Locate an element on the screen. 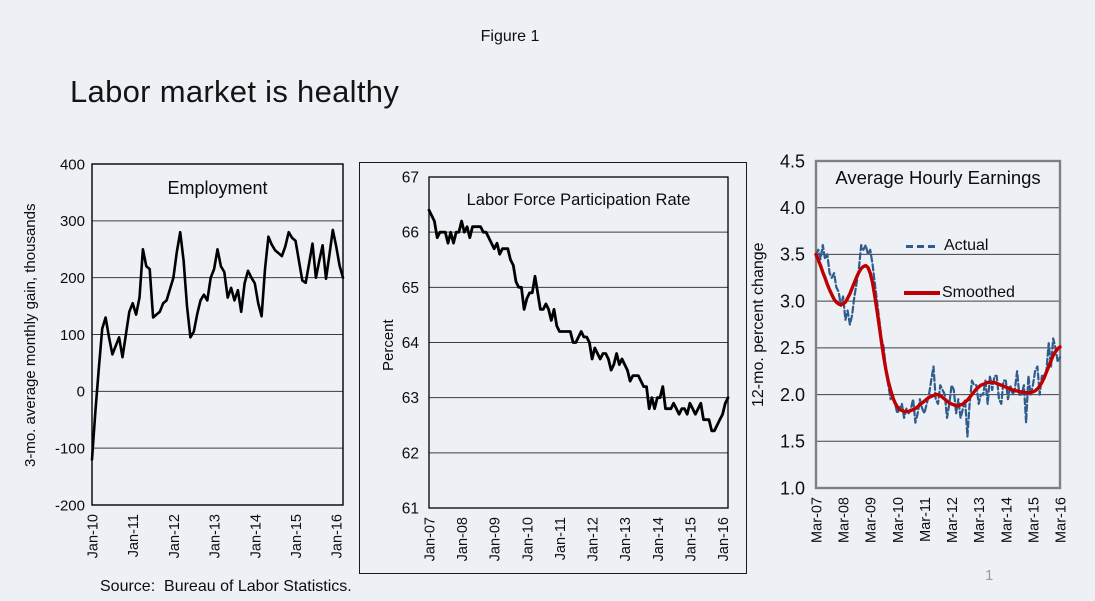 Image resolution: width=1095 pixels, height=601 pixels. svg-text: 2.0 is located at coordinates (792, 395).